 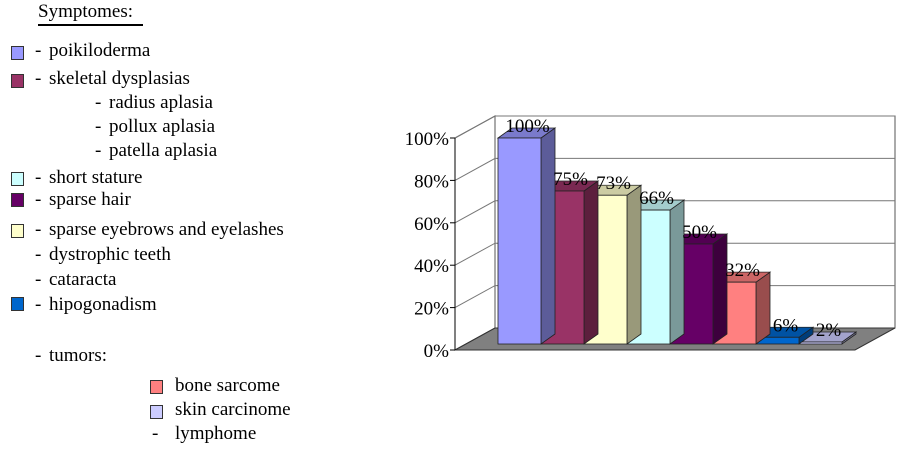 What do you see at coordinates (216, 433) in the screenshot?
I see `legend-item-lymphome: lymphome` at bounding box center [216, 433].